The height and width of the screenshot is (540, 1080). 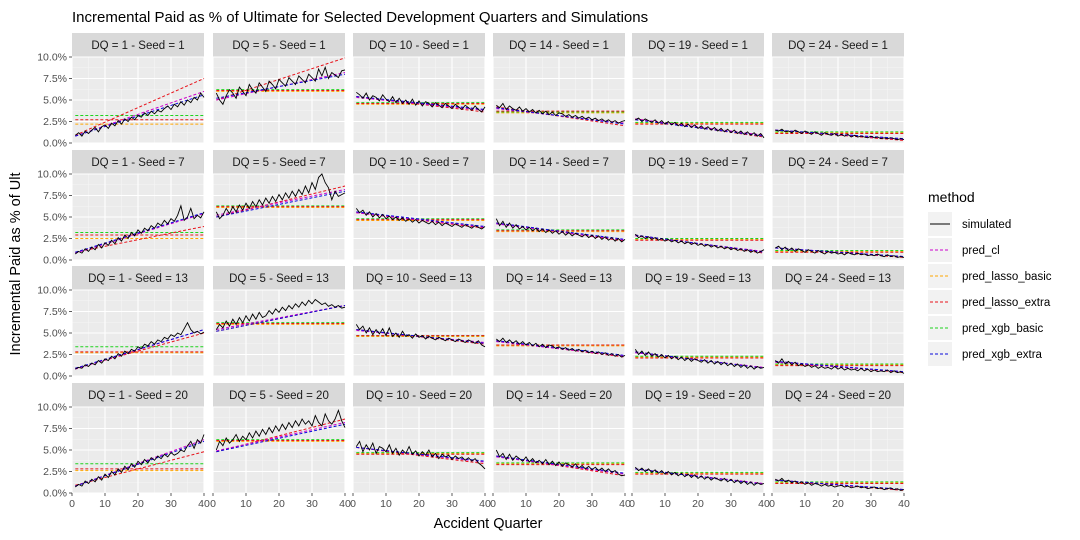 I want to click on facet-strip-label: DQ = 19 - Seed = 13, so click(x=698, y=279).